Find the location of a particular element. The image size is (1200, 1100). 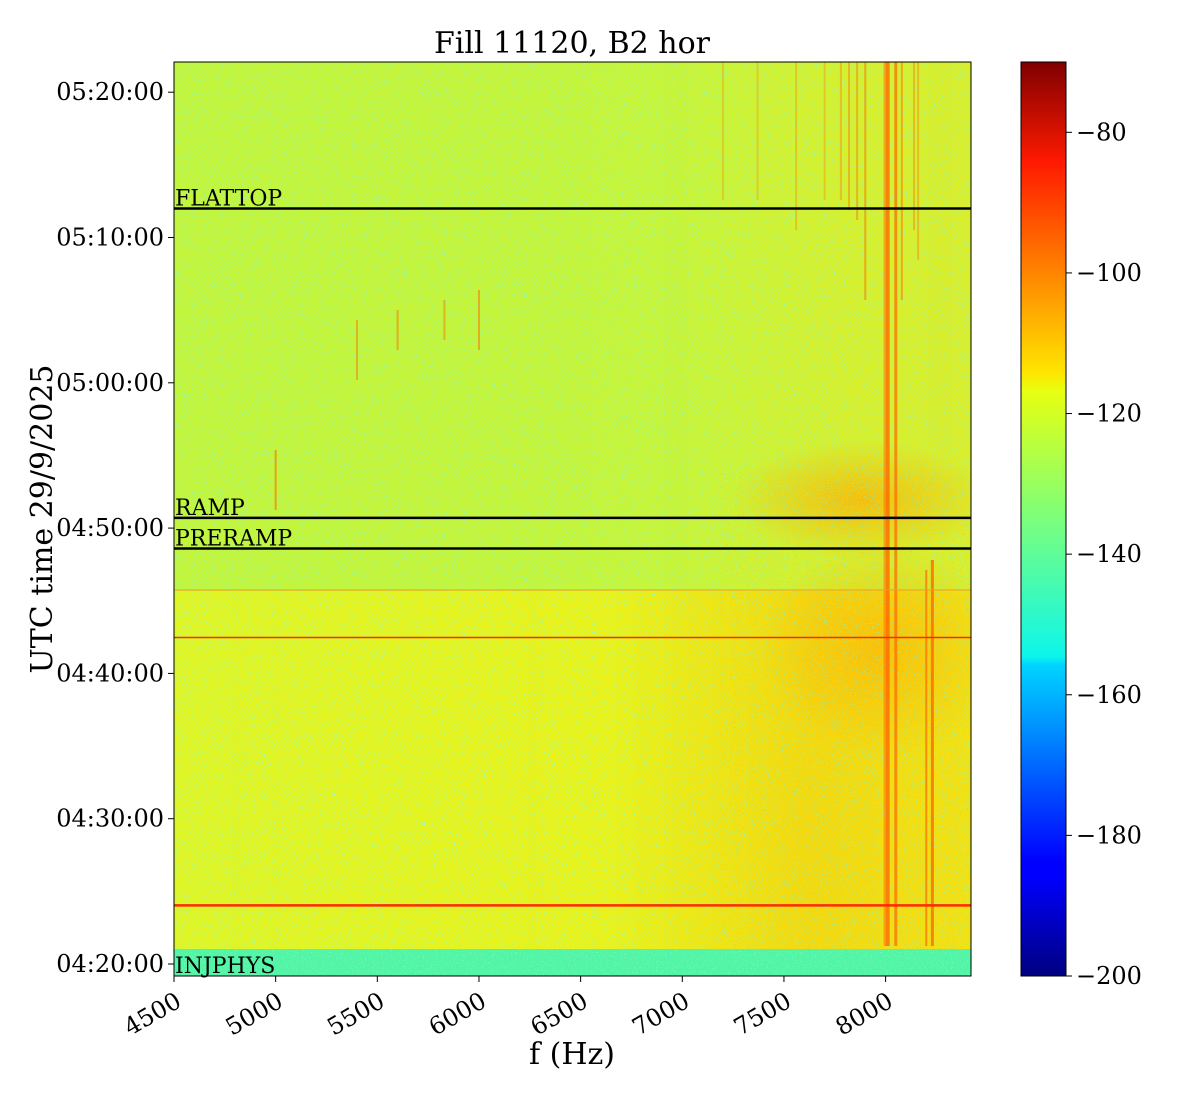

y-tick-label: 05:20:00 is located at coordinates (110, 92).